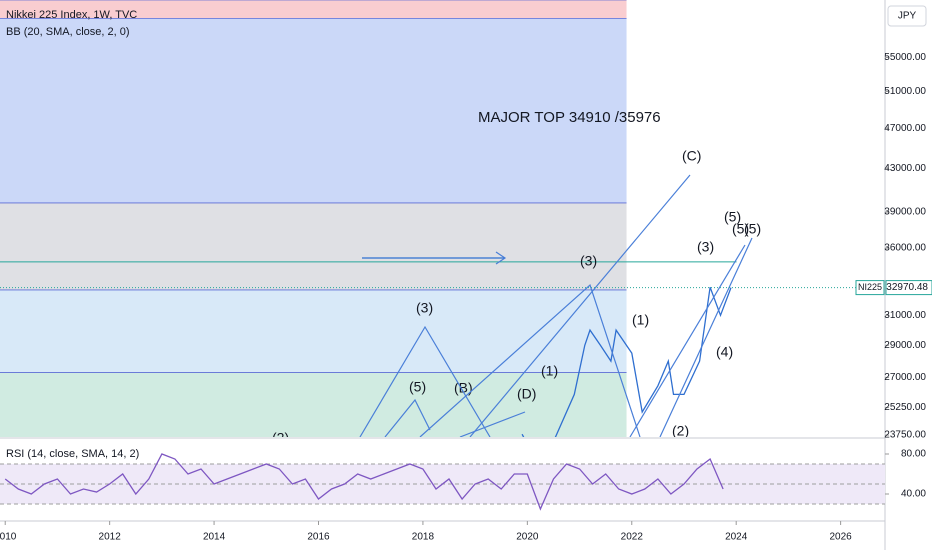 Image resolution: width=932 pixels, height=550 pixels. Describe the element at coordinates (8, 537) in the screenshot. I see `x-tick-label: 2010` at that location.